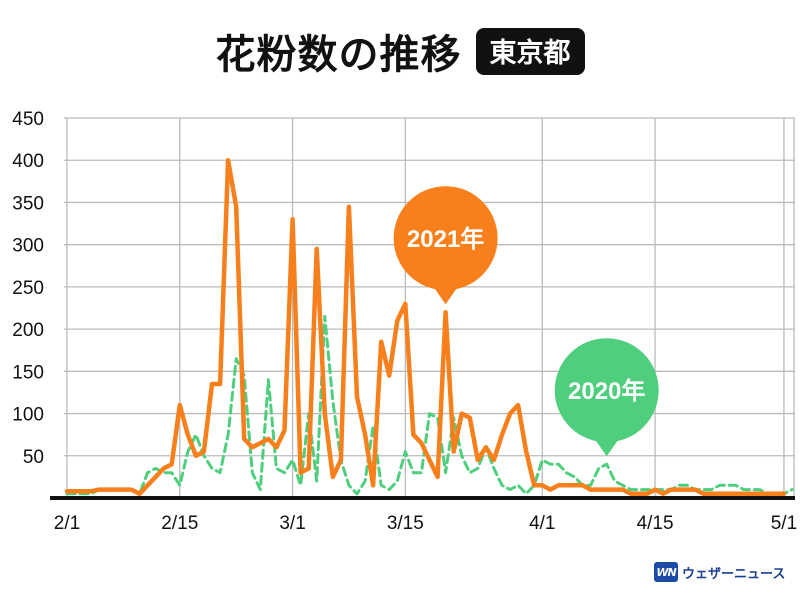 The height and width of the screenshot is (600, 800). What do you see at coordinates (292, 523) in the screenshot?
I see `x-tick-label: 3/1` at bounding box center [292, 523].